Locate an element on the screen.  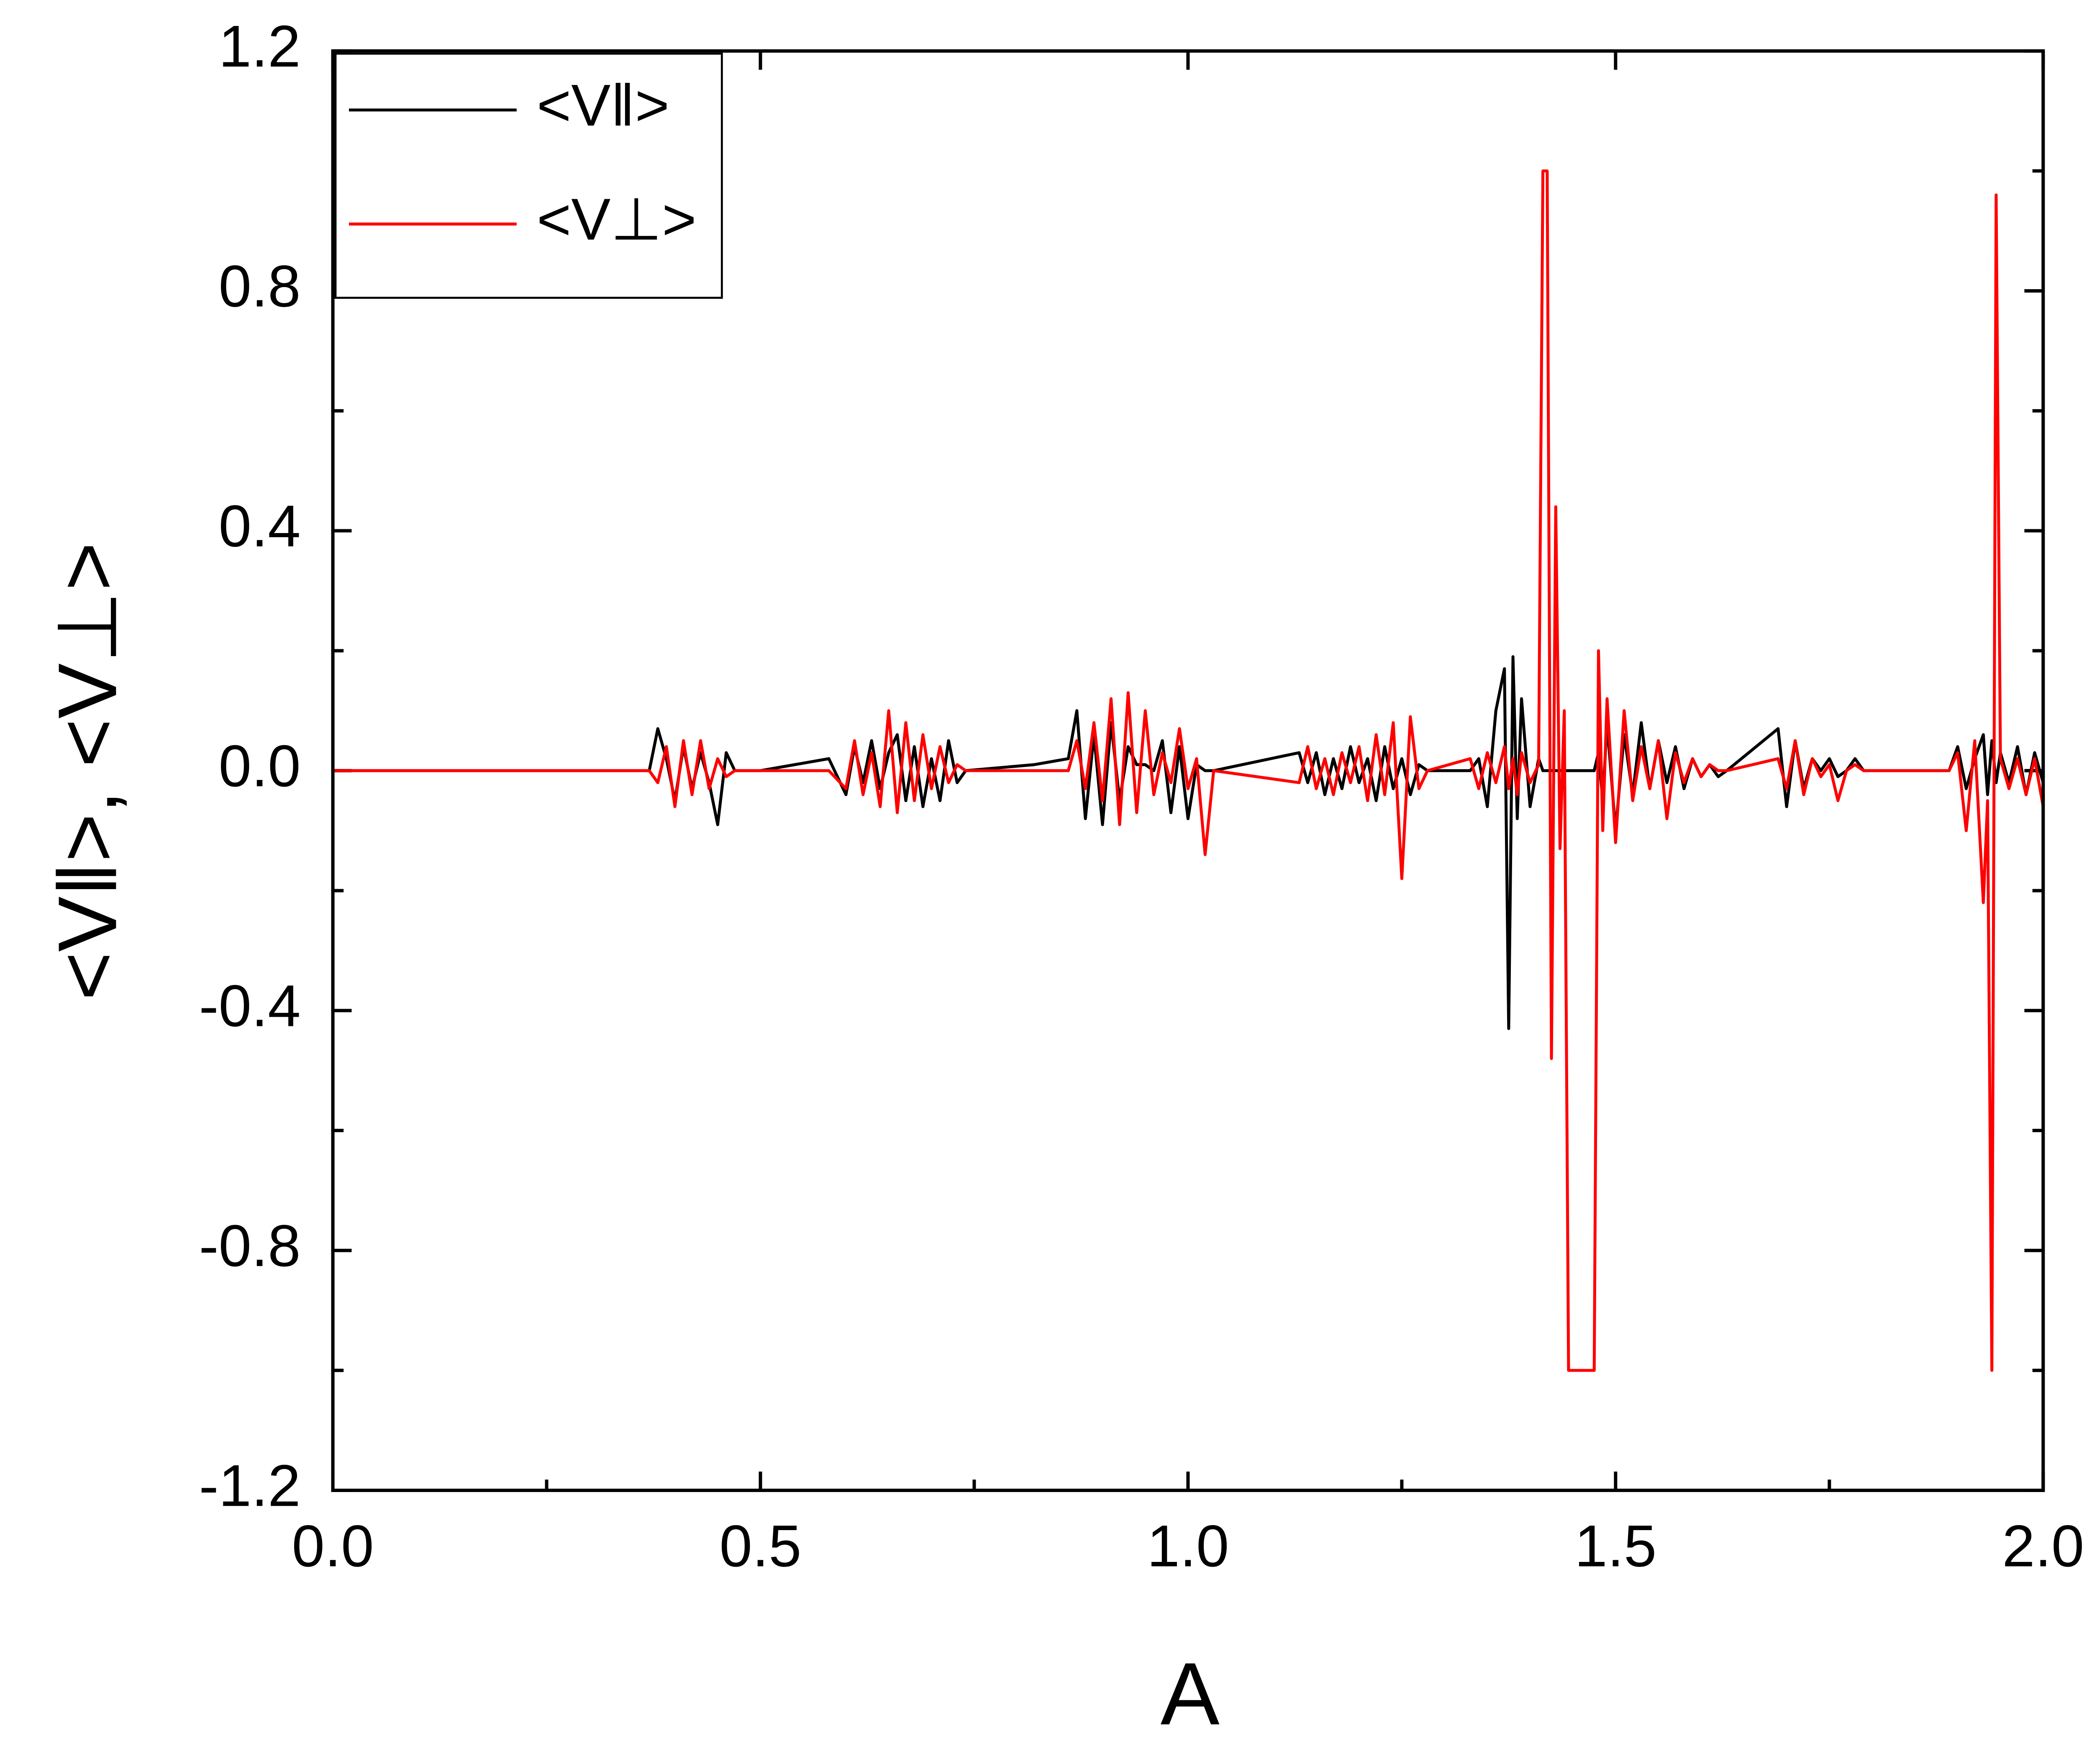
y-tick-label: -1.2 is located at coordinates (250, 1485).